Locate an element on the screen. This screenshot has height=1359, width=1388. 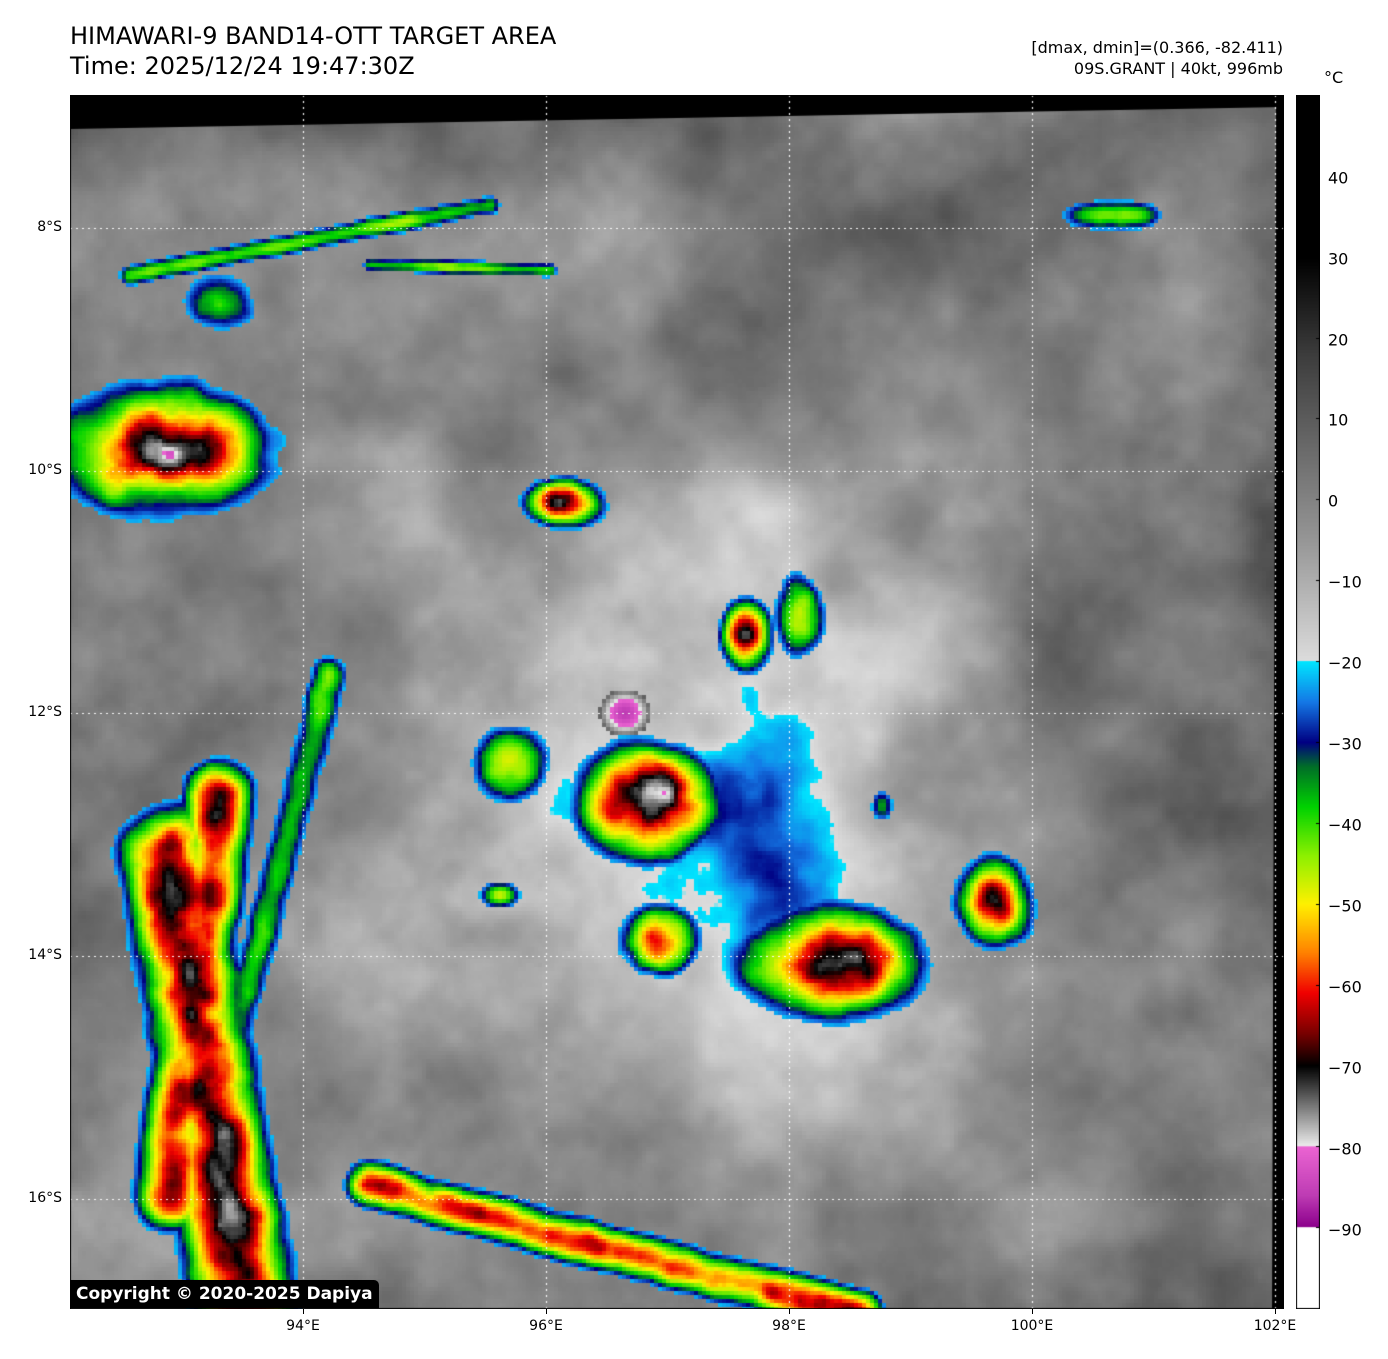
colorbar-label: −60 is located at coordinates (1345, 987).